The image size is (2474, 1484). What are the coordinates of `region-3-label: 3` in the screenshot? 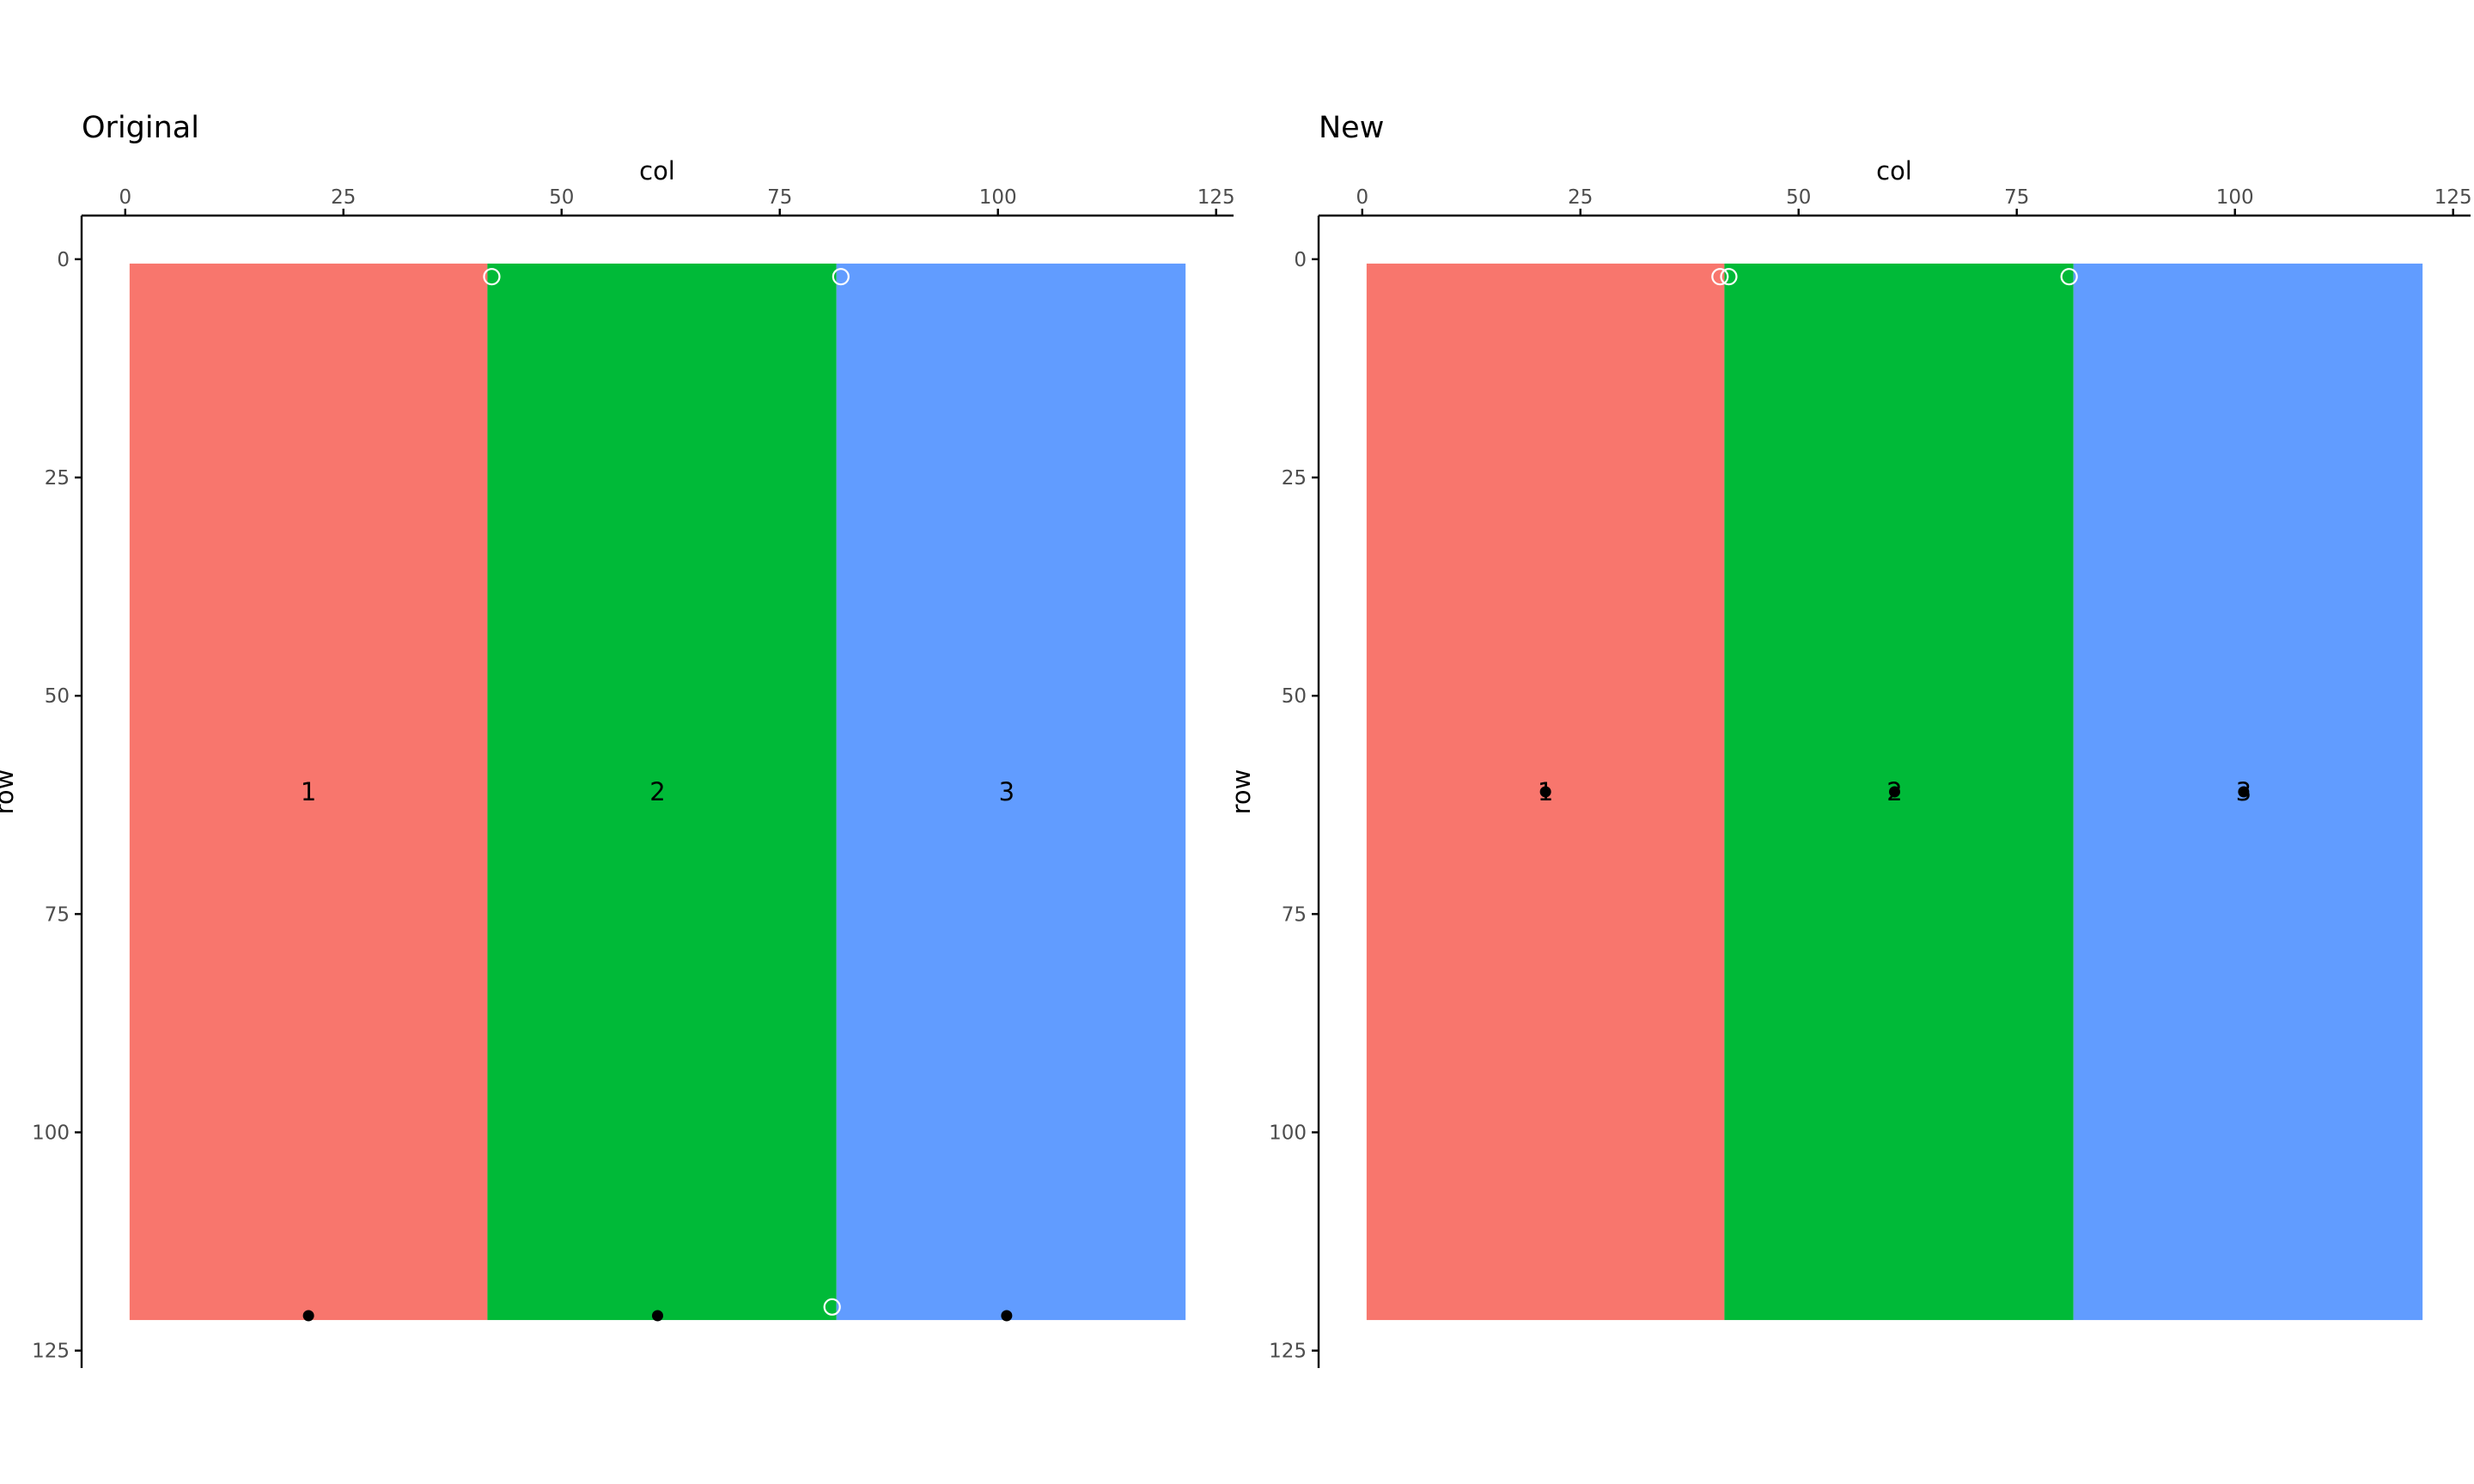 It's located at (1007, 791).